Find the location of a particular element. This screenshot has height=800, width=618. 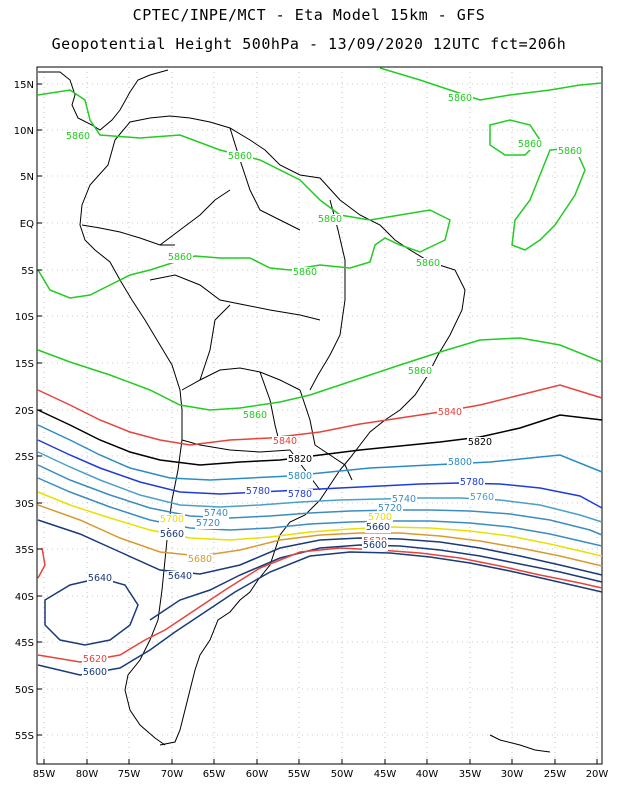

contour-5640-low is located at coordinates (91, 611).